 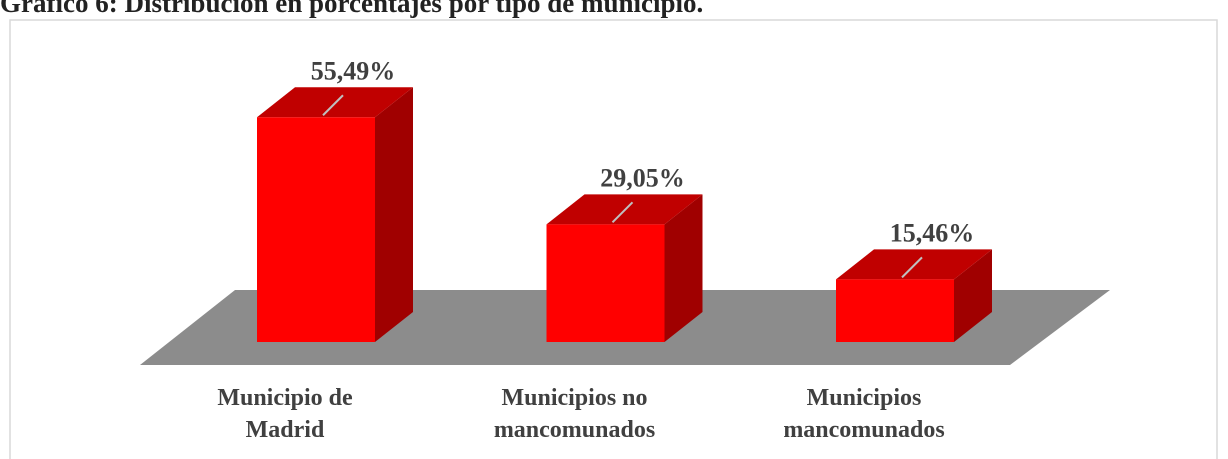 What do you see at coordinates (932, 232) in the screenshot?
I see `value-label: 15,46%` at bounding box center [932, 232].